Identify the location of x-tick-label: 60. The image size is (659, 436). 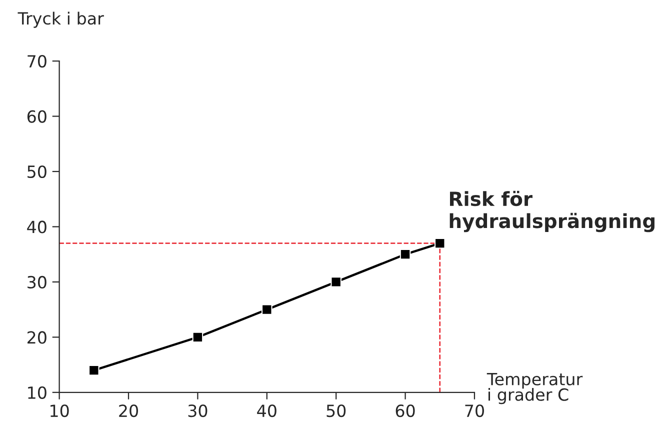
(405, 411).